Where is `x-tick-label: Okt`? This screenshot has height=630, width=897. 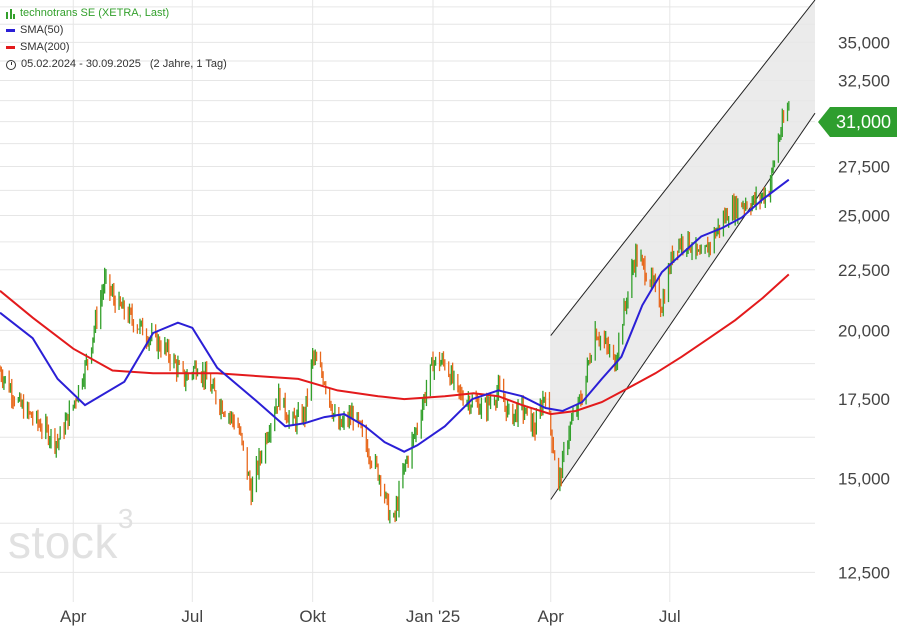 x-tick-label: Okt is located at coordinates (312, 616).